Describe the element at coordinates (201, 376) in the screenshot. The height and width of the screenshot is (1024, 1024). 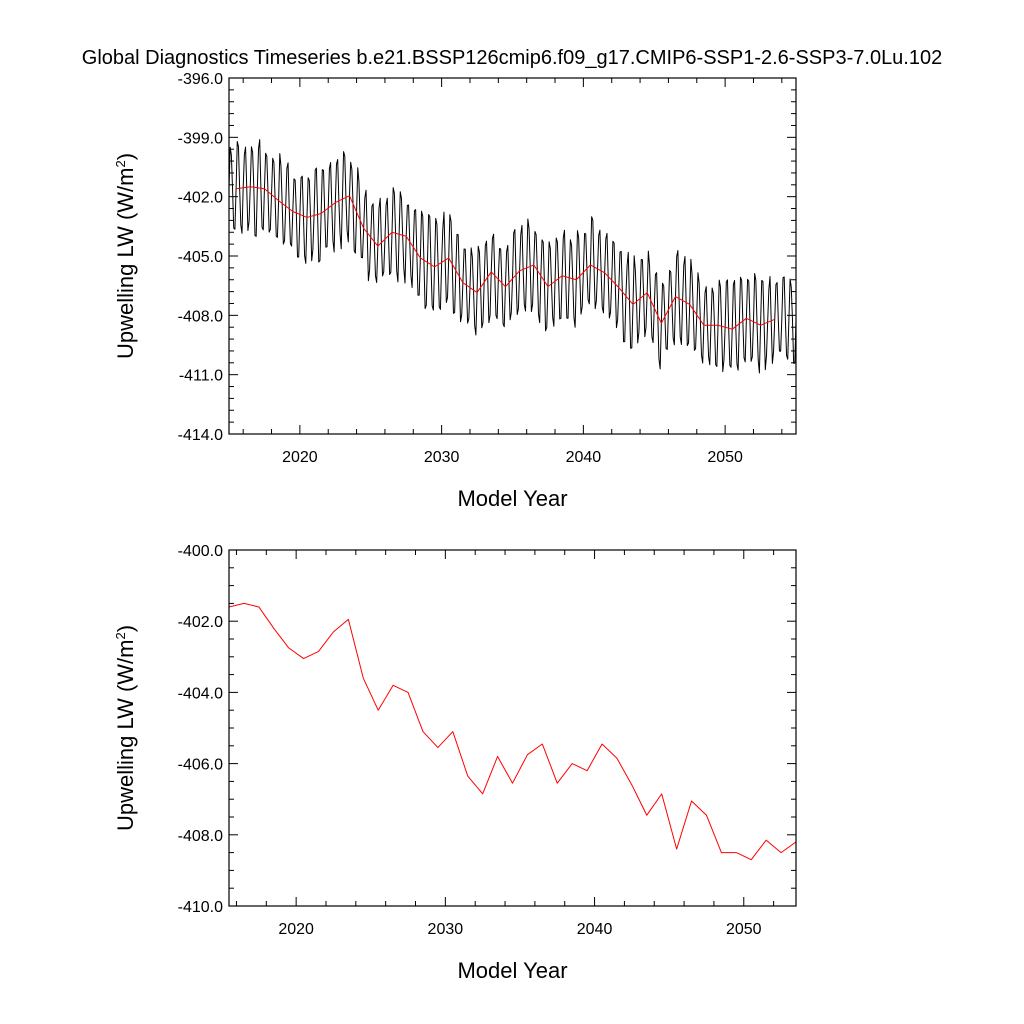
I see `y-tick-label: -411.0` at that location.